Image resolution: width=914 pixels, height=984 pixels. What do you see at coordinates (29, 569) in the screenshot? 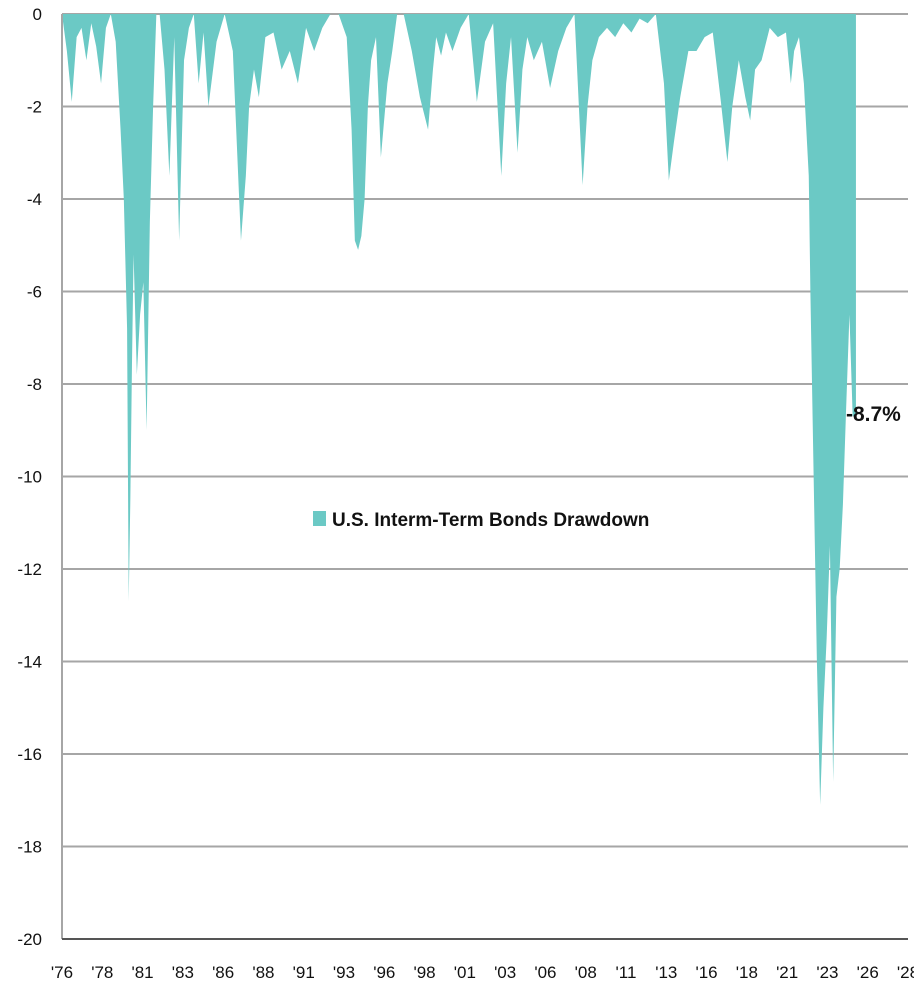
I see `y-tick-label: -12` at bounding box center [29, 569].